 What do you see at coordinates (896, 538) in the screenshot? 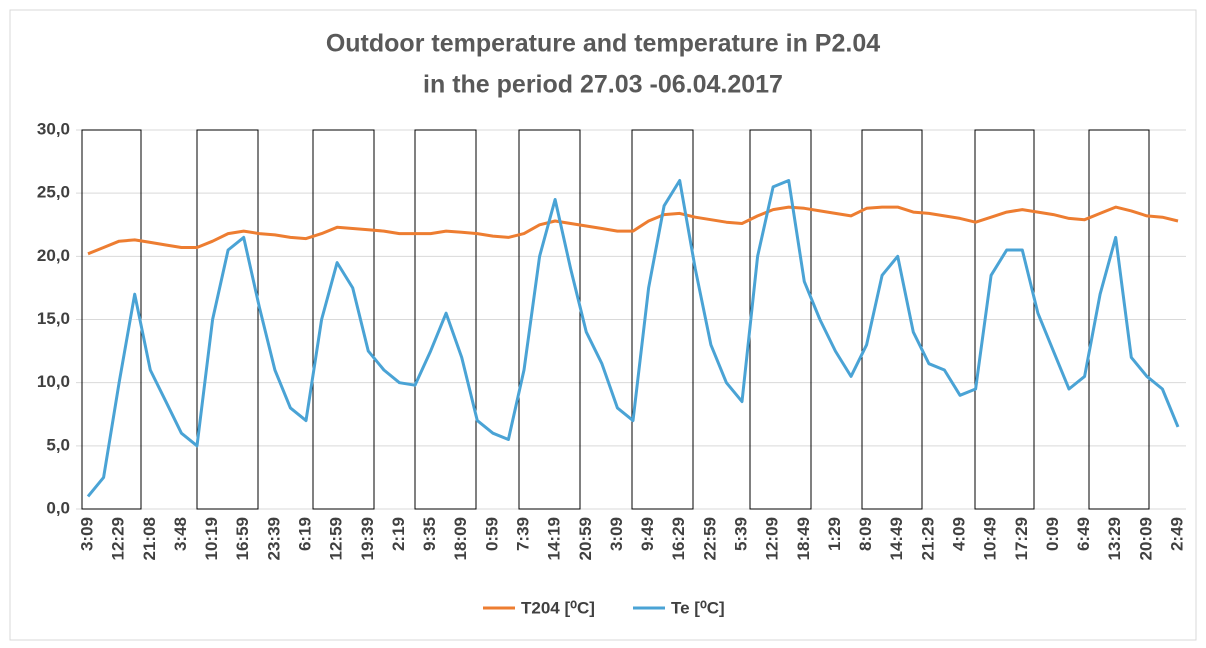
I see `x-tick-label: 14:49` at bounding box center [896, 538].